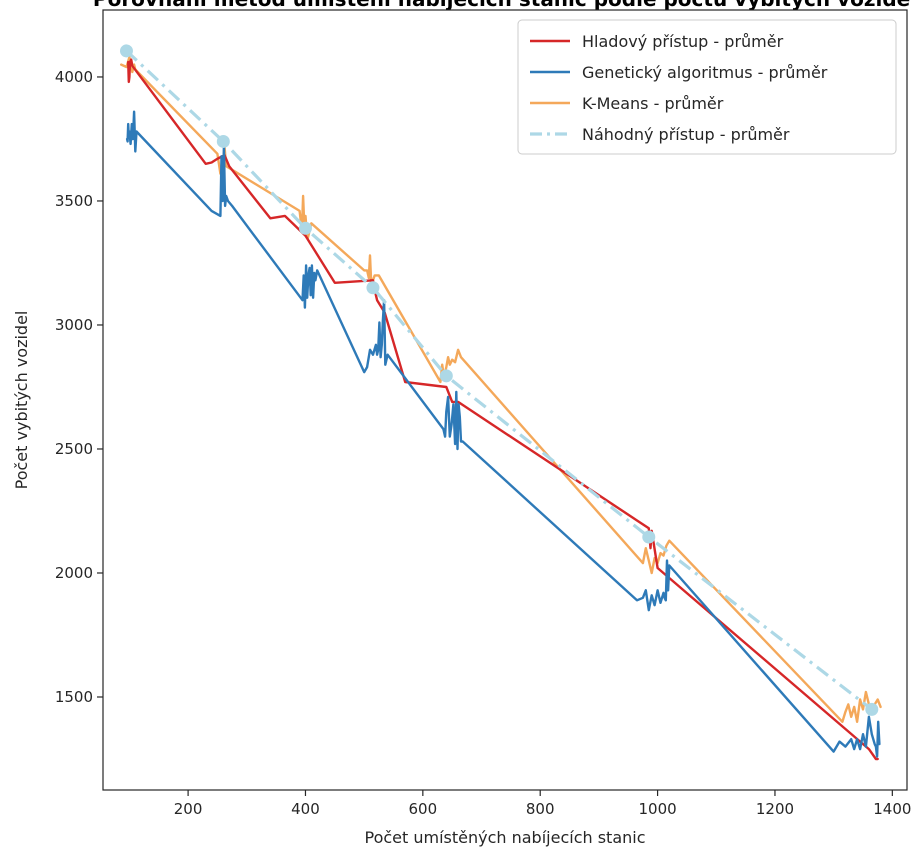 This screenshot has height=853, width=911. Describe the element at coordinates (79, 387) in the screenshot. I see `y-axis: 1500 2000 2500 3000 3500 4000` at that location.